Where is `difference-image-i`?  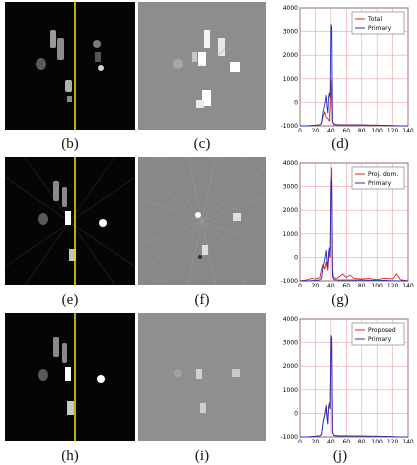
difference-image-i is located at coordinates (202, 377).